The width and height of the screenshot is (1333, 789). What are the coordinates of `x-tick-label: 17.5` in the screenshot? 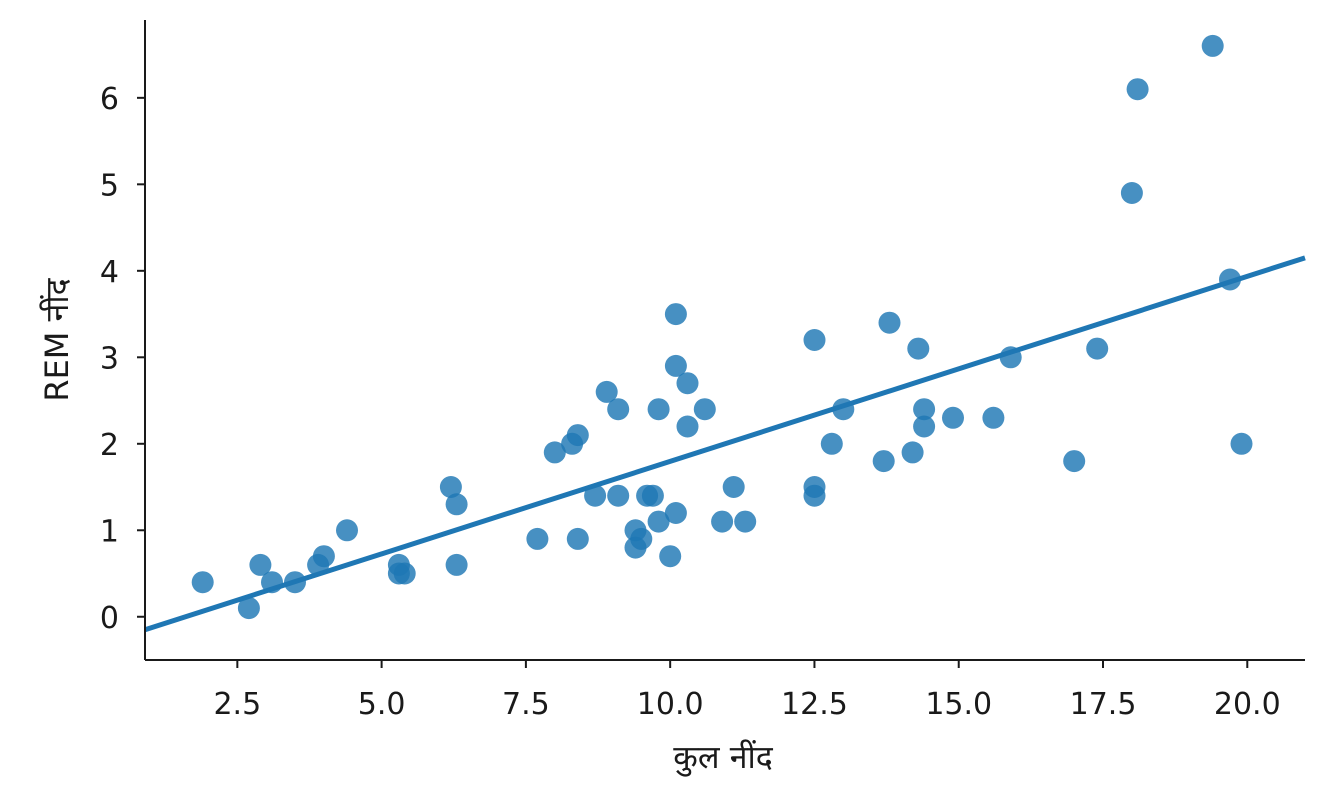 It's located at (1103, 704).